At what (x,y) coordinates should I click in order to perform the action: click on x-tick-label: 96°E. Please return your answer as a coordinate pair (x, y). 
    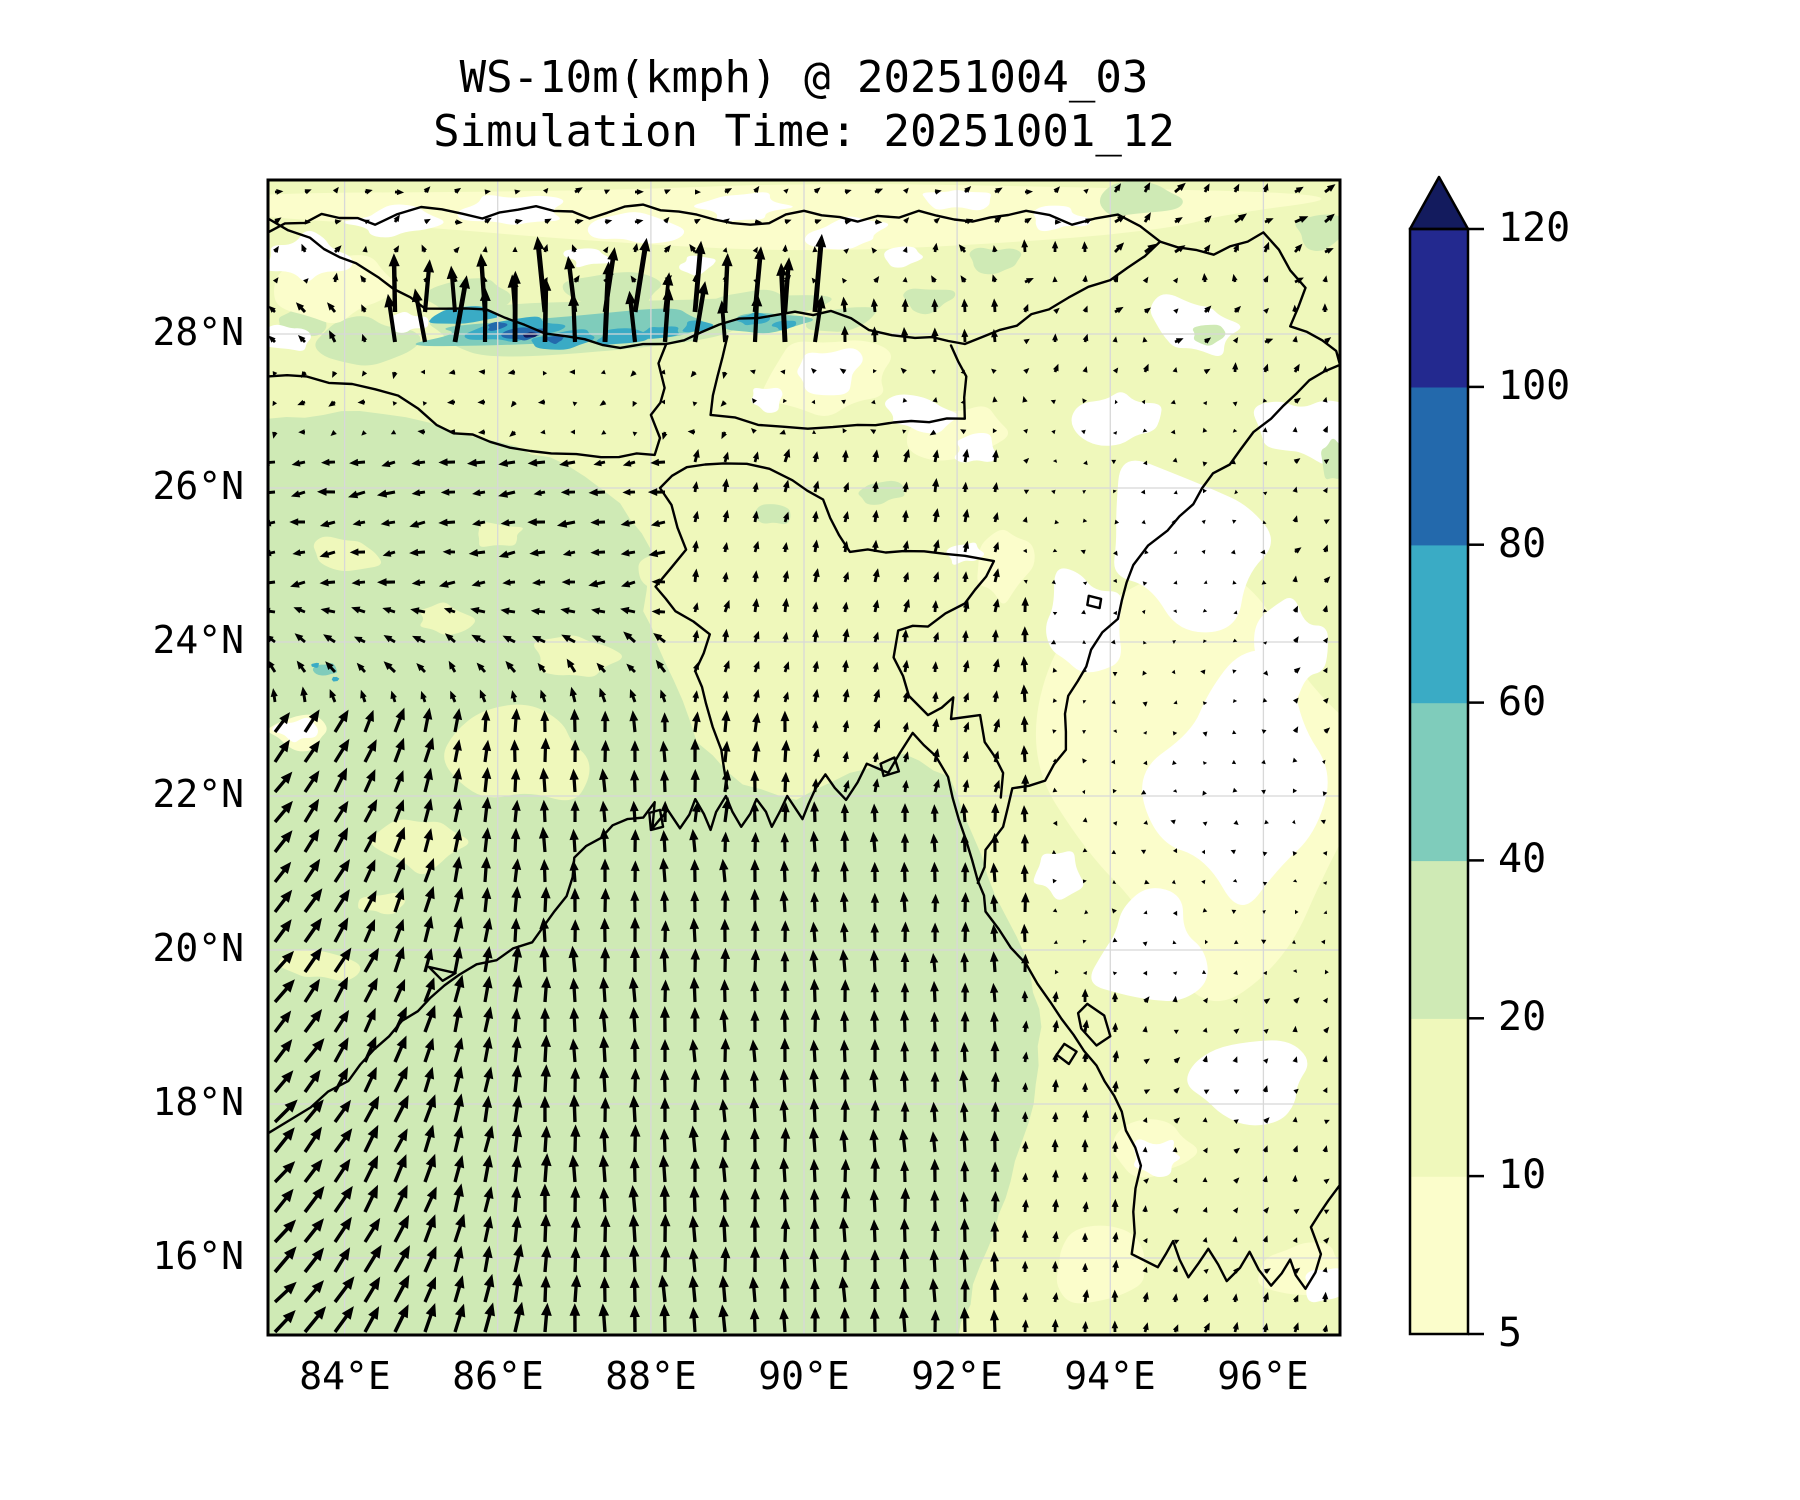
    Looking at the image, I should click on (1263, 1376).